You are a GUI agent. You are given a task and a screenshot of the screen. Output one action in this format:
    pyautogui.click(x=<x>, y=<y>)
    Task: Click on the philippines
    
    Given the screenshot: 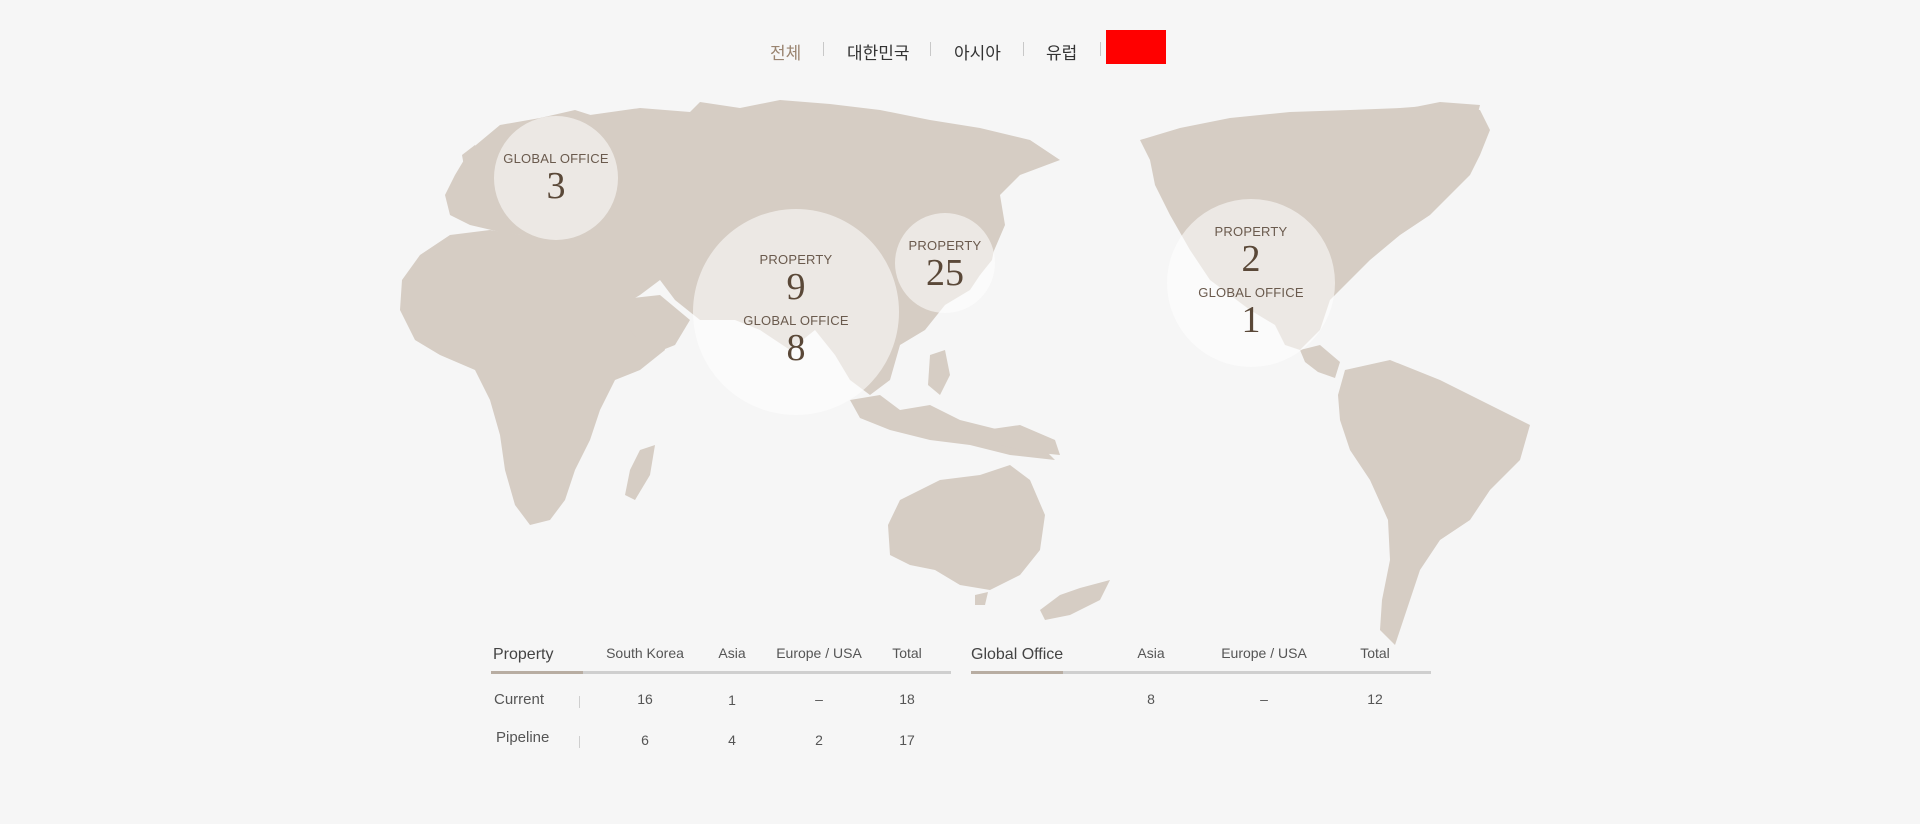 What is the action you would take?
    pyautogui.click(x=939, y=372)
    